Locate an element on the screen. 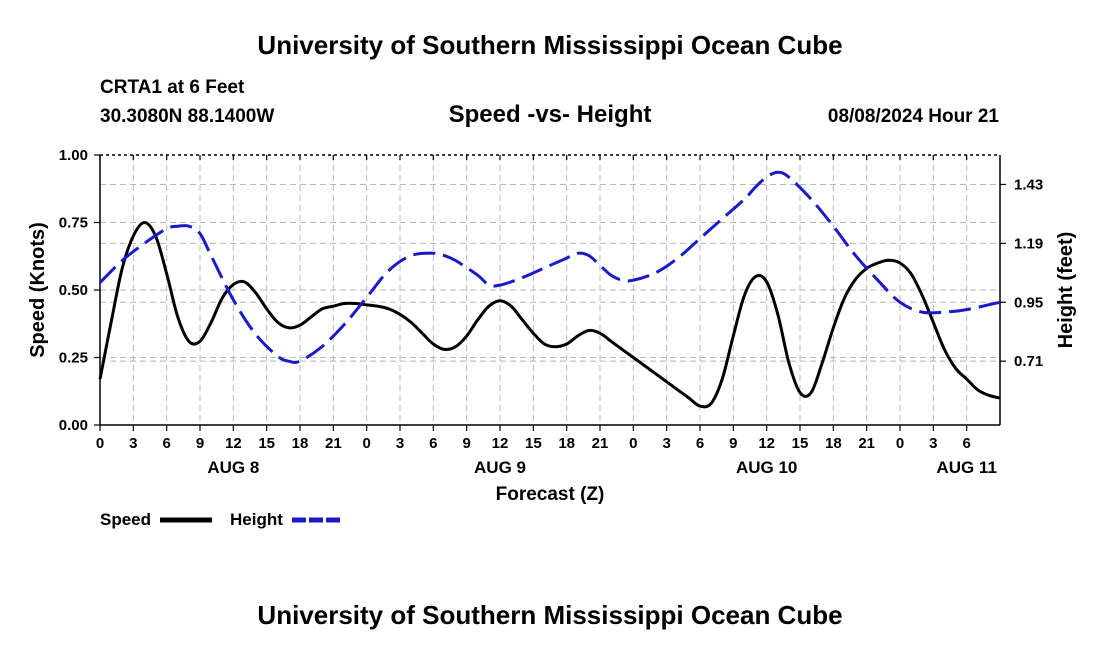 This screenshot has width=1100, height=650. date-label: AUG 9 is located at coordinates (500, 467).